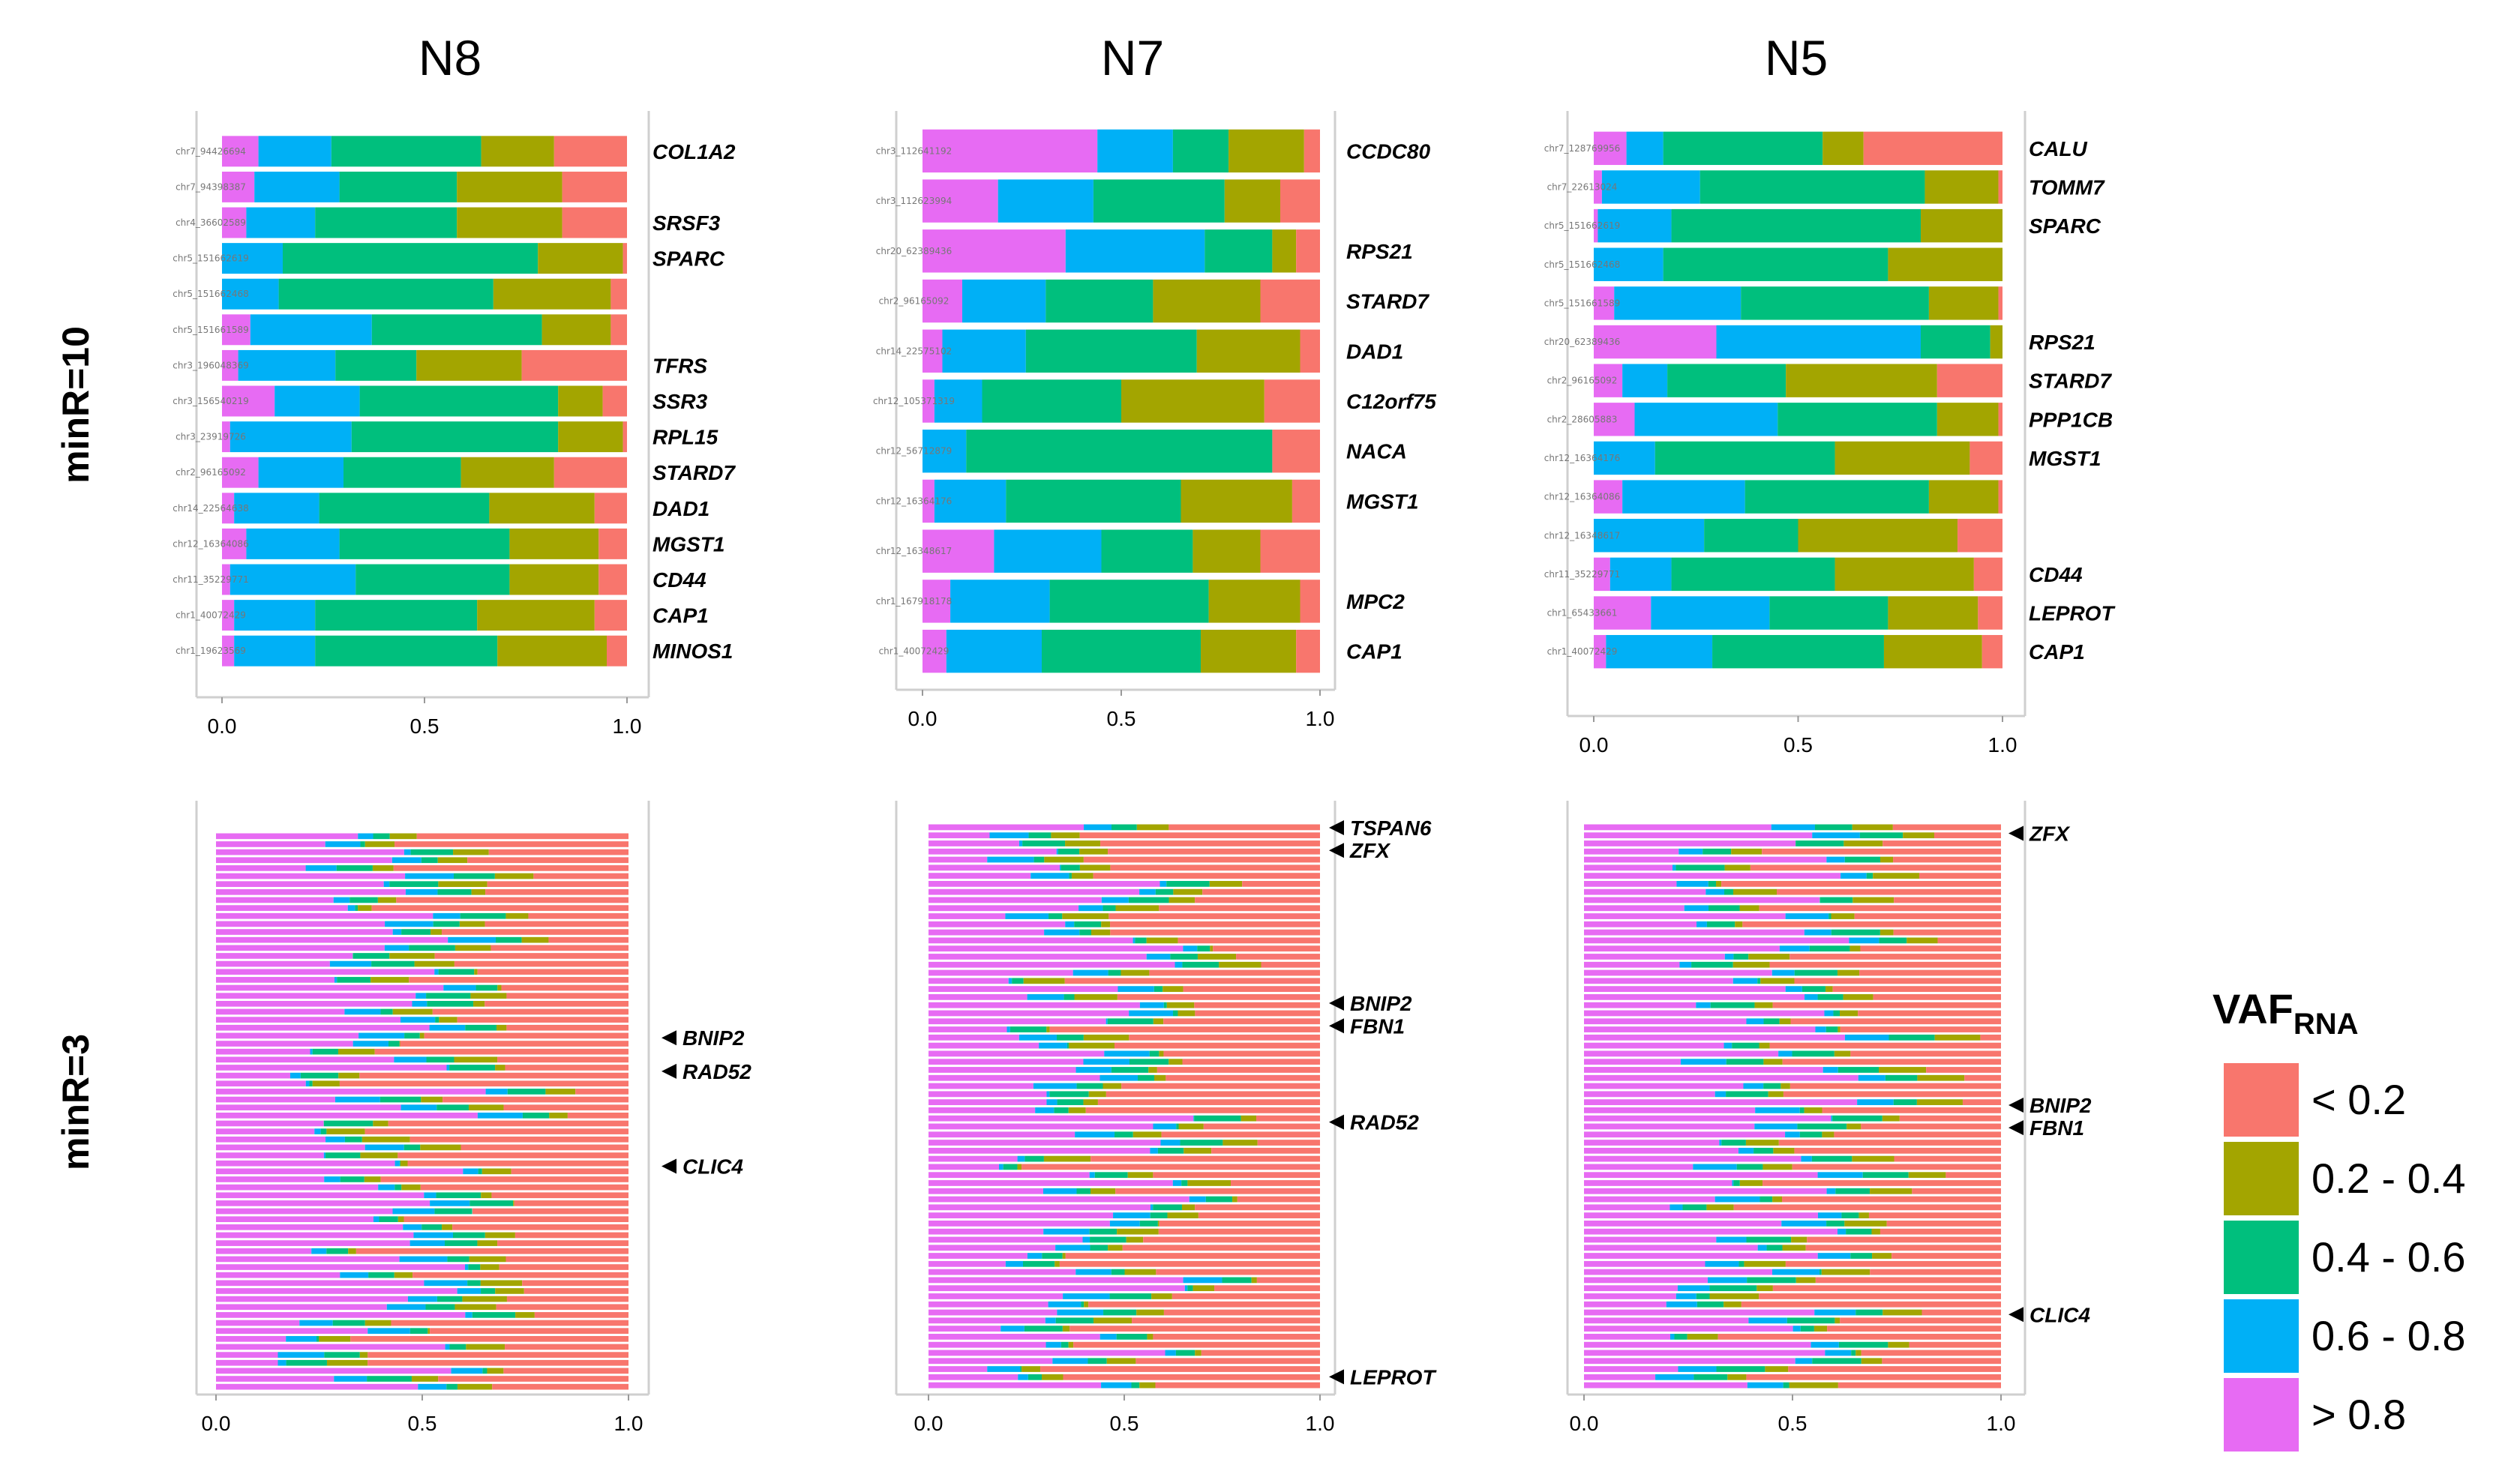  Describe the element at coordinates (1388, 151) in the screenshot. I see `gene-label: CCDC80` at that location.